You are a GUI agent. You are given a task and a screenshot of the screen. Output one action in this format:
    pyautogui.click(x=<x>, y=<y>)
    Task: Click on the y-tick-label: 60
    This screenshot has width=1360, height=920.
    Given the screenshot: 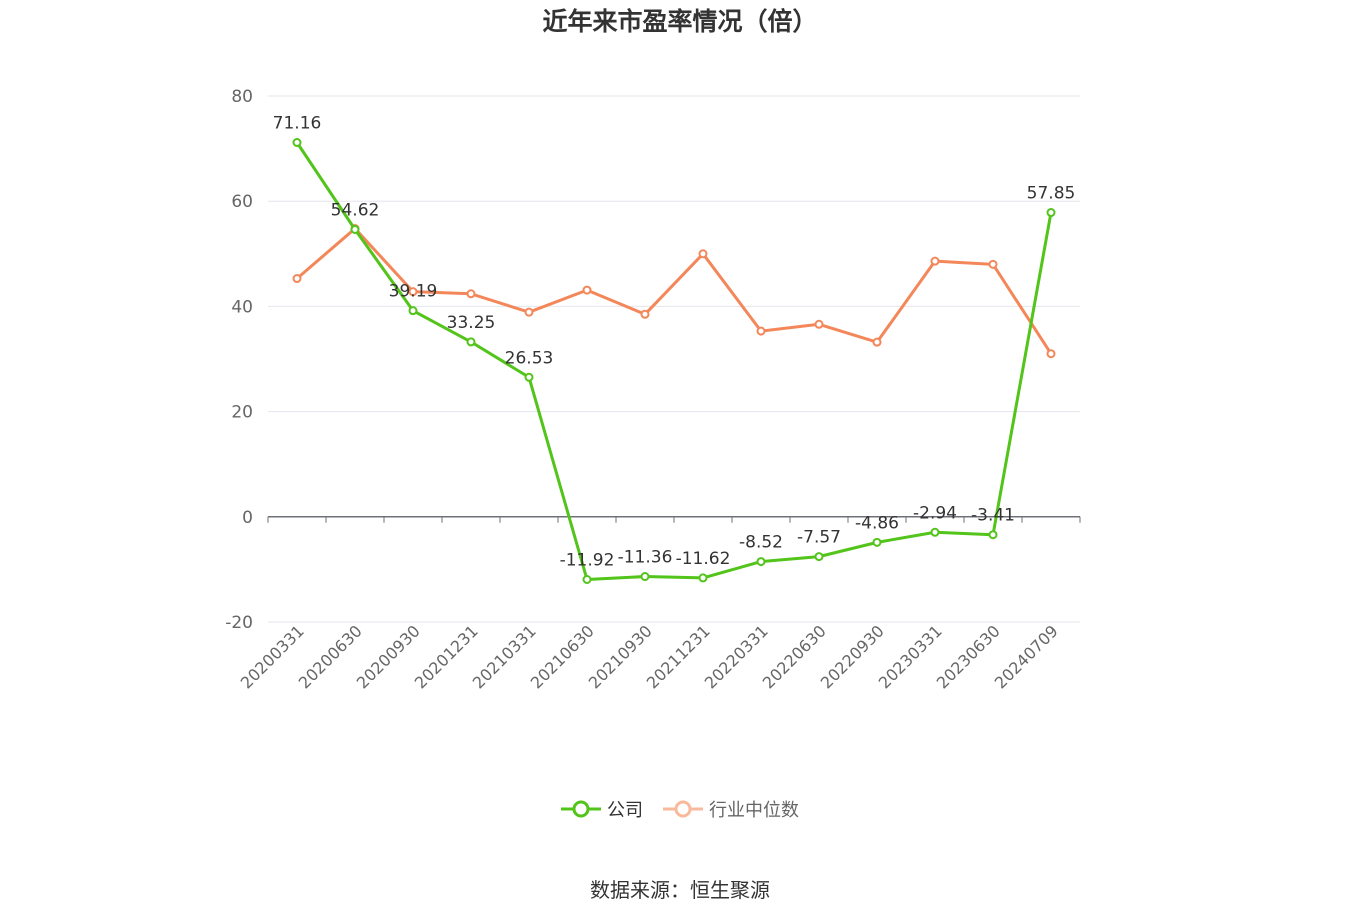 What is the action you would take?
    pyautogui.click(x=242, y=202)
    